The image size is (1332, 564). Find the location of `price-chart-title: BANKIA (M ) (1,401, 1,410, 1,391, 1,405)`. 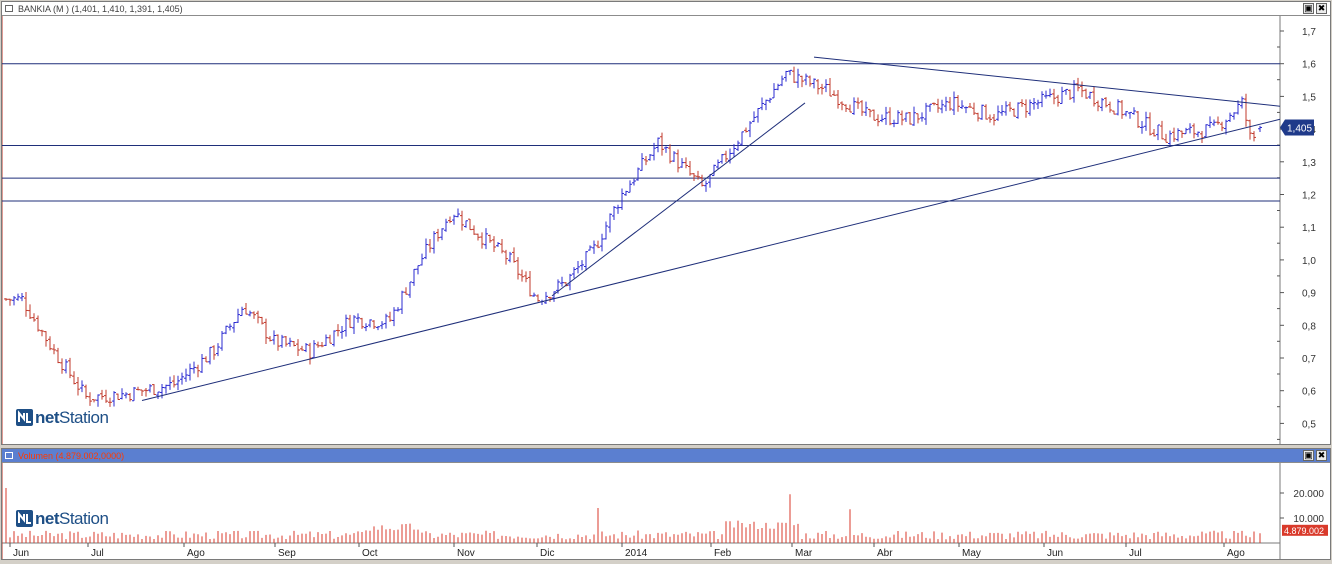

price-chart-title: BANKIA (M ) (1,401, 1,410, 1,391, 1,405) is located at coordinates (100, 9).